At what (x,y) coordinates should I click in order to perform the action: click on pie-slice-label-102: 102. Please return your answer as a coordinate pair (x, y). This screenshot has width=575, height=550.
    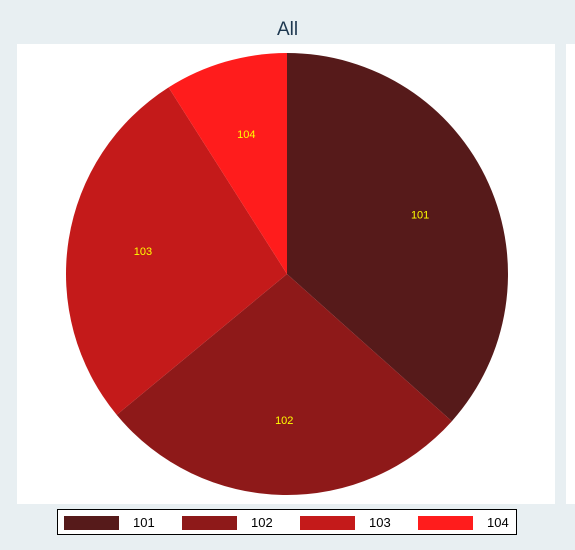
    Looking at the image, I should click on (284, 421).